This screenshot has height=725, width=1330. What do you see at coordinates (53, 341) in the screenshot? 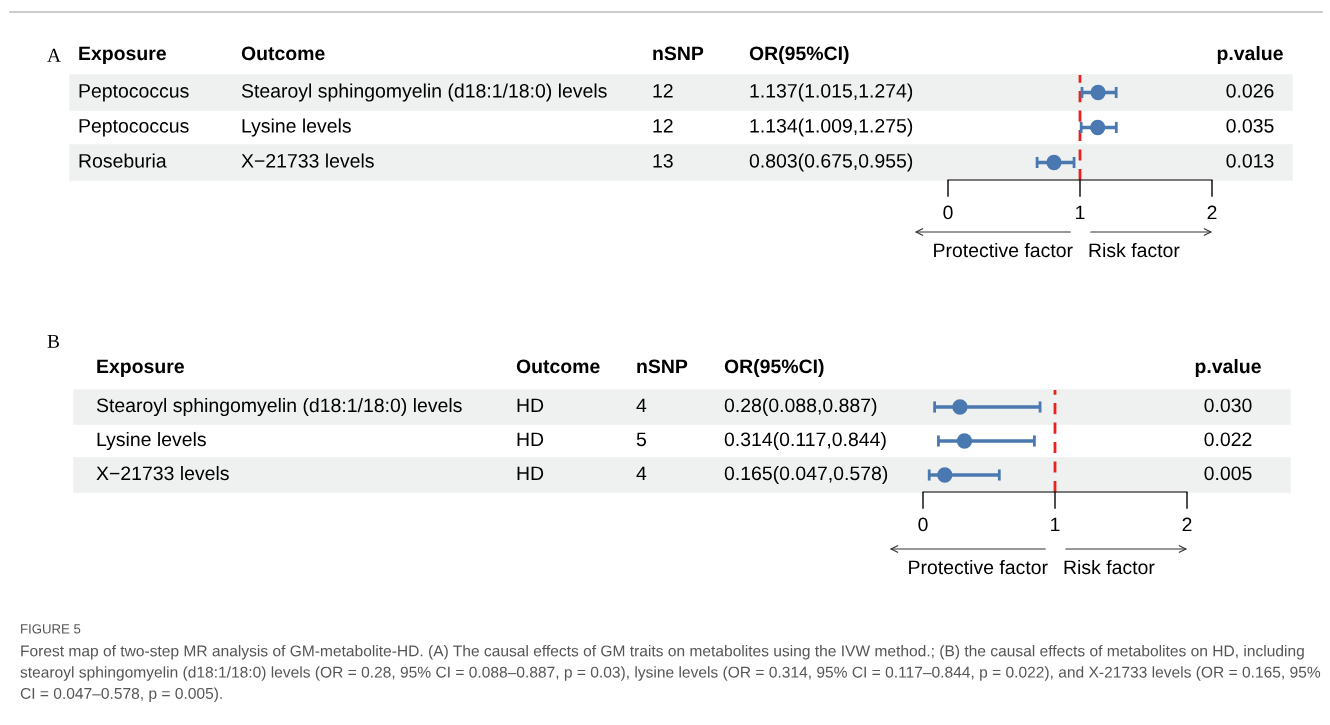
I see `text: B` at bounding box center [53, 341].